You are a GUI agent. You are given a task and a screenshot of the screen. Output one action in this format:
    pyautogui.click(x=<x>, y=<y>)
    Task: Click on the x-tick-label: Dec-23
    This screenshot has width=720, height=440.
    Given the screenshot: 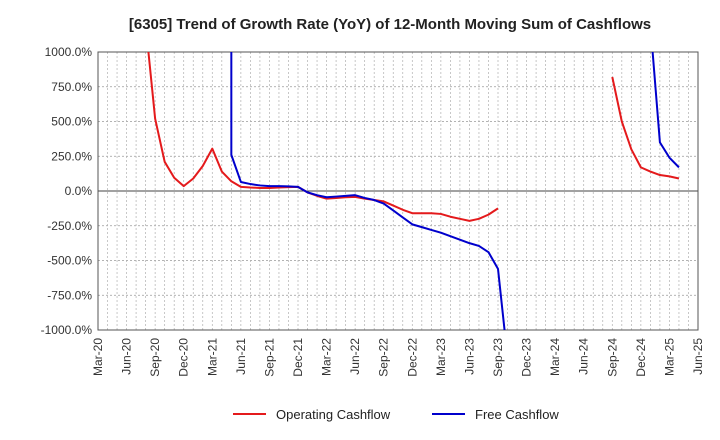 What is the action you would take?
    pyautogui.click(x=527, y=357)
    